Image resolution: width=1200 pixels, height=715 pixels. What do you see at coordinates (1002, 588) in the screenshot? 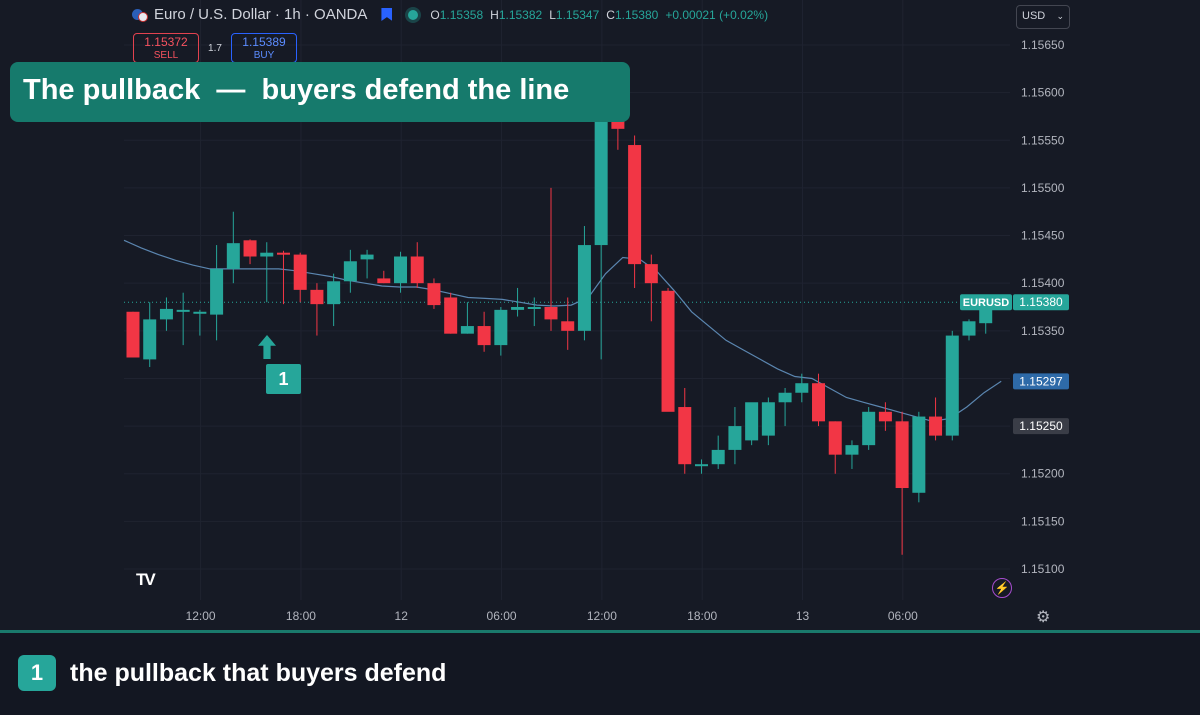
I see `lightning-icon: ⚡` at bounding box center [1002, 588].